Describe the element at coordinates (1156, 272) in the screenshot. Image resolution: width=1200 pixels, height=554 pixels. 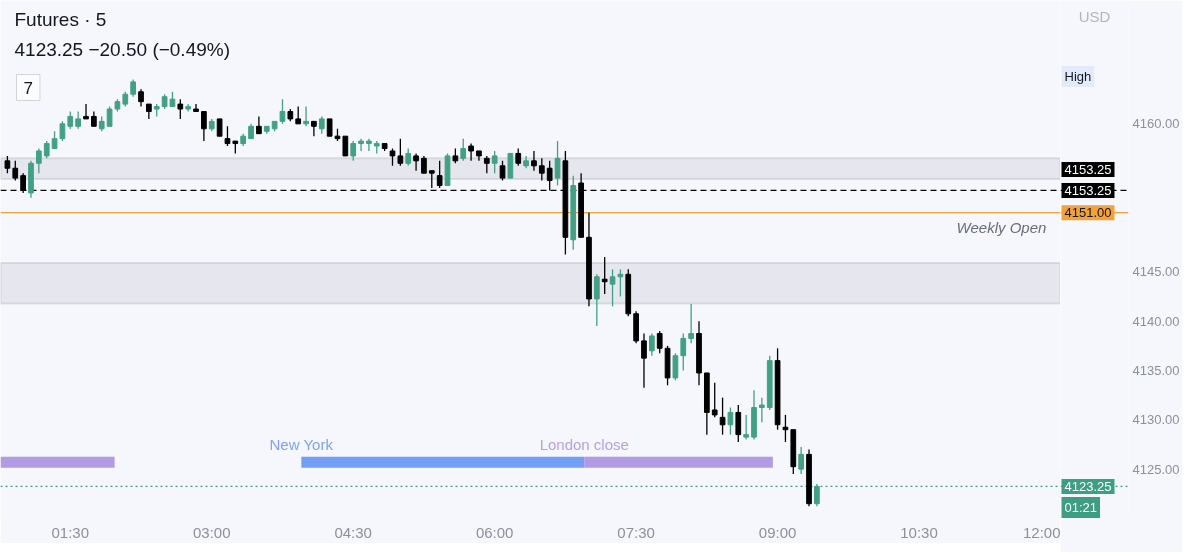
I see `y-tick-label: 4145.00` at that location.